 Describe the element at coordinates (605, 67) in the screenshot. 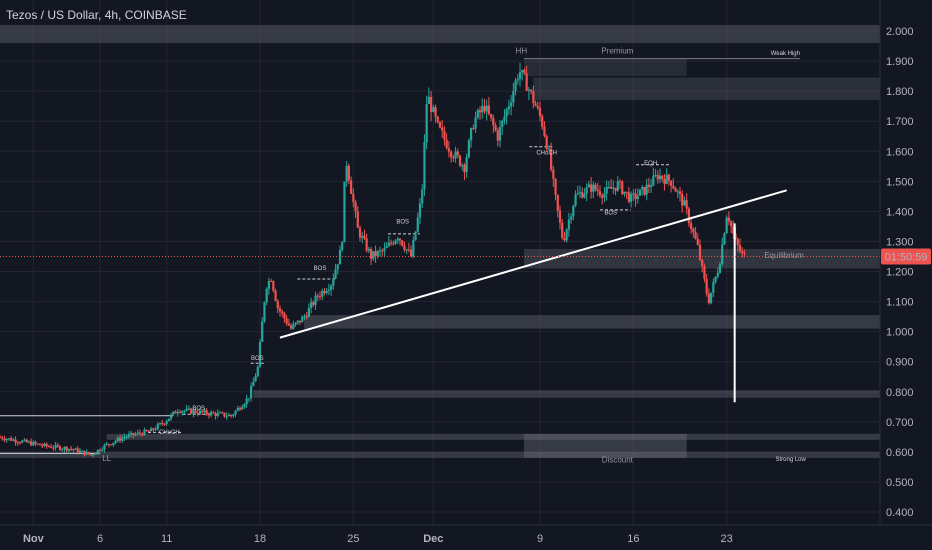

I see `premium-zone` at that location.